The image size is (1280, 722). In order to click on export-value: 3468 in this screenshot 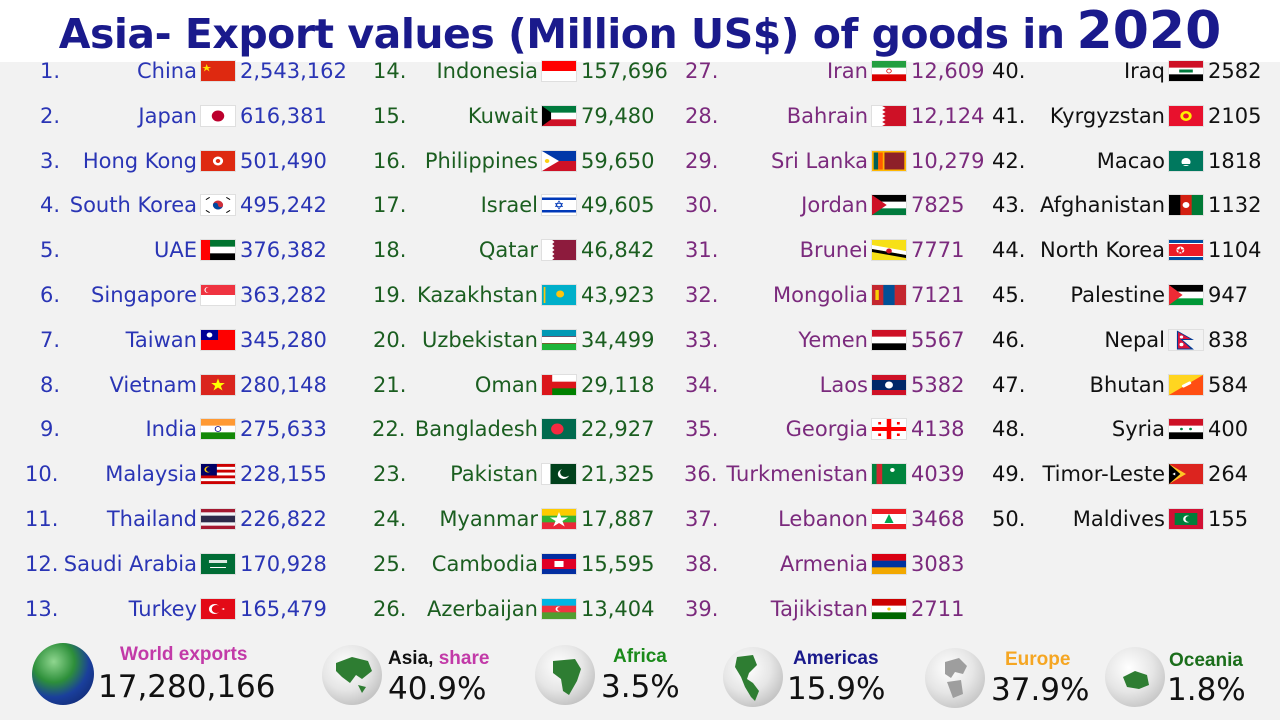, I will do `click(938, 519)`.